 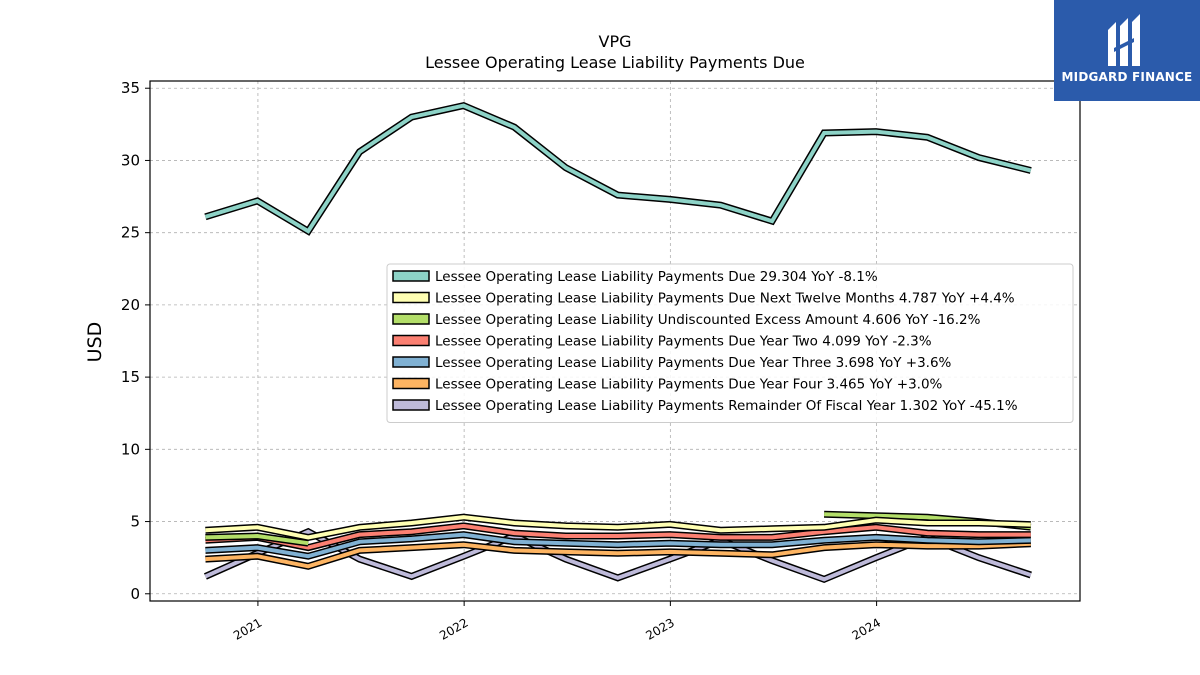 I want to click on legend-box, so click(x=730, y=343).